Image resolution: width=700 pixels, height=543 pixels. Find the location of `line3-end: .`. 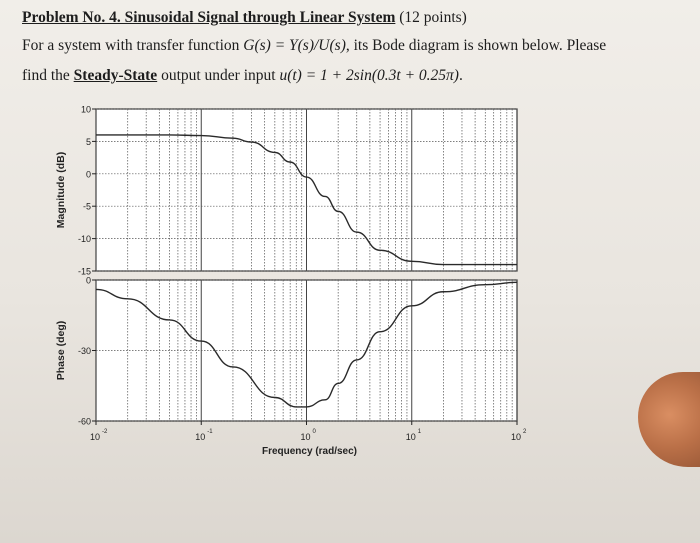

line3-end: . is located at coordinates (460, 75).